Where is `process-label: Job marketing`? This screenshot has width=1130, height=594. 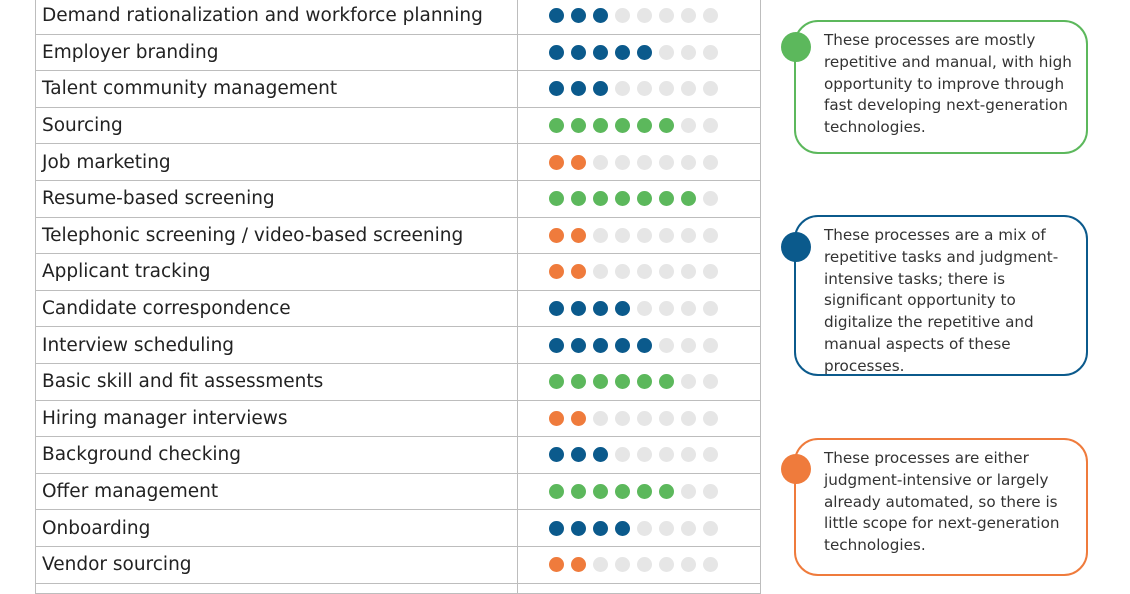 process-label: Job marketing is located at coordinates (277, 162).